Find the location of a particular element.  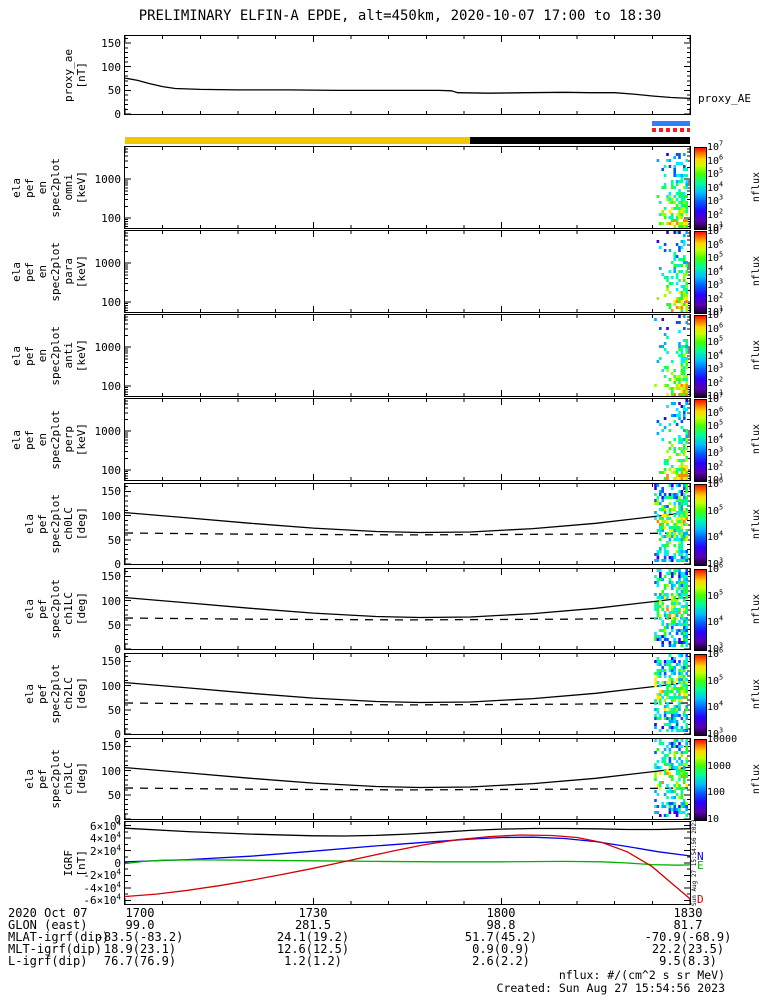

panel-ch1lc is located at coordinates (407, 609).